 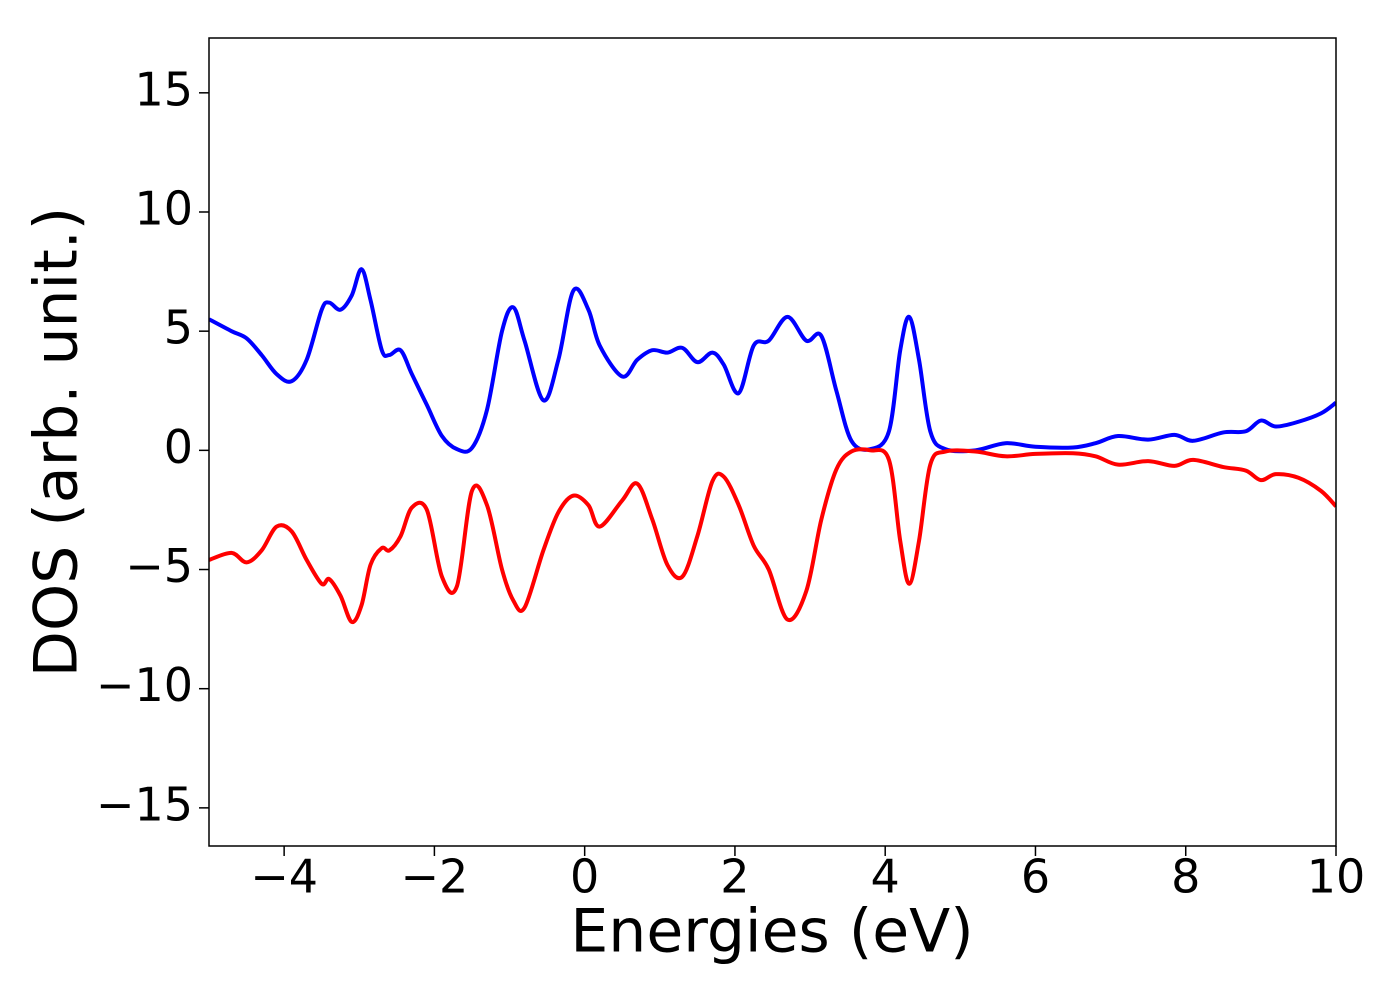 I want to click on y-tick-label: 15, so click(x=163, y=89).